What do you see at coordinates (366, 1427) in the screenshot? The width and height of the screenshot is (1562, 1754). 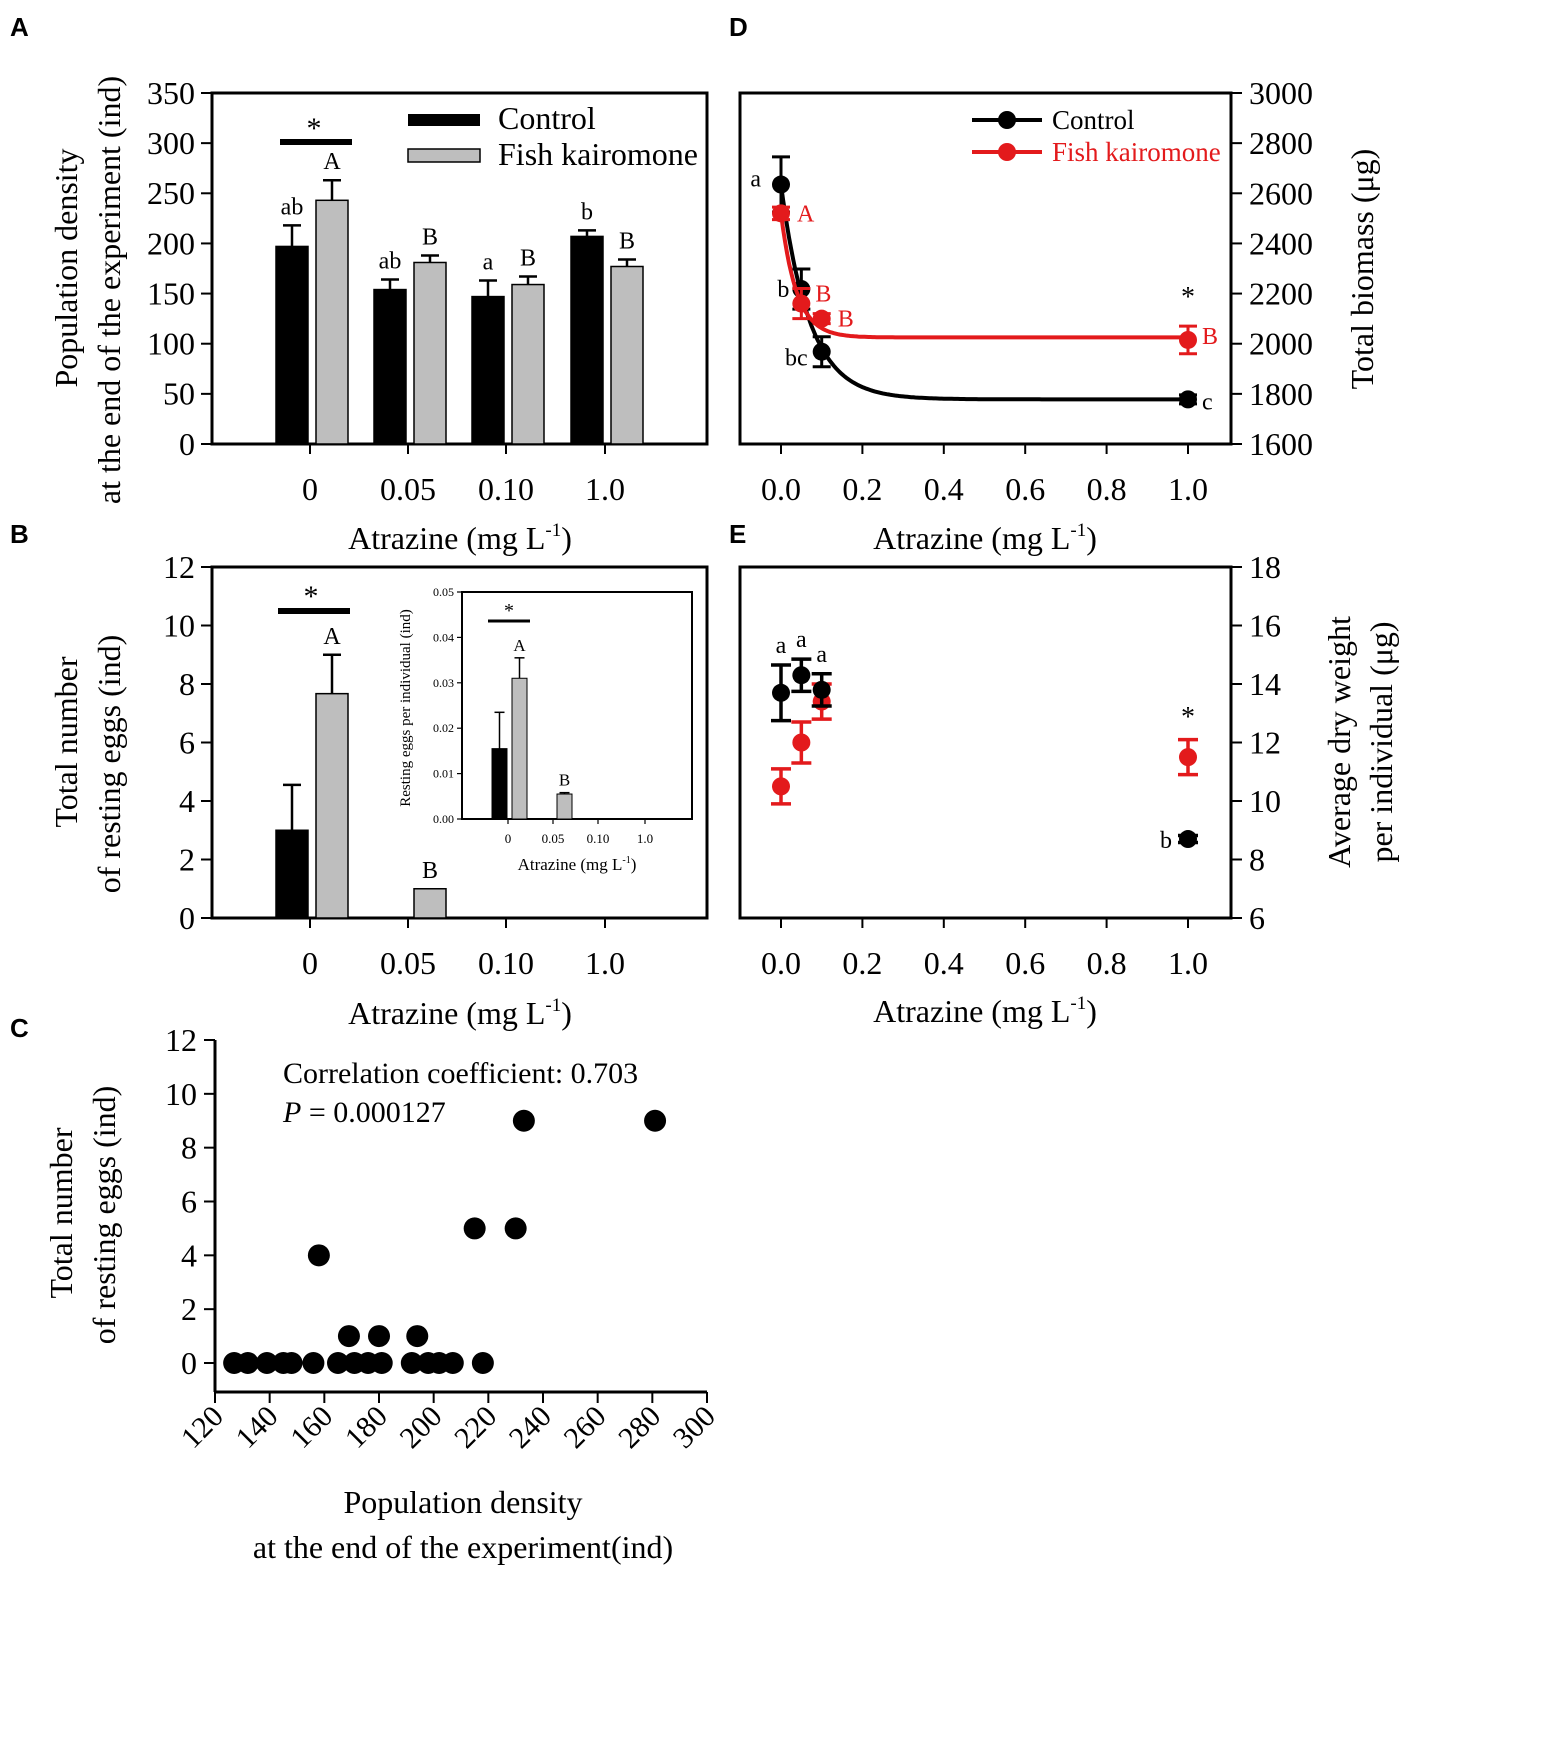 I see `x-tick-label: 180` at bounding box center [366, 1427].